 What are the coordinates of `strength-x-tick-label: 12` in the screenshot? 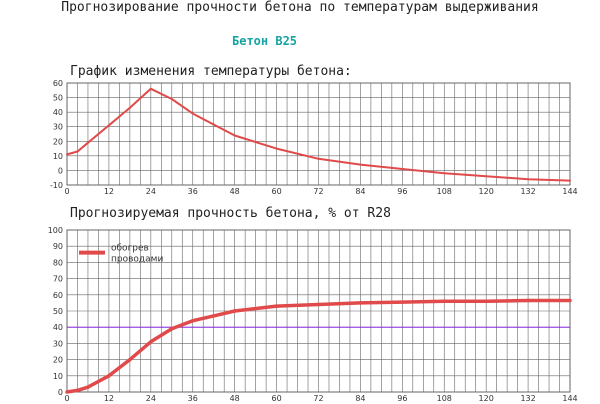 It's located at (109, 398).